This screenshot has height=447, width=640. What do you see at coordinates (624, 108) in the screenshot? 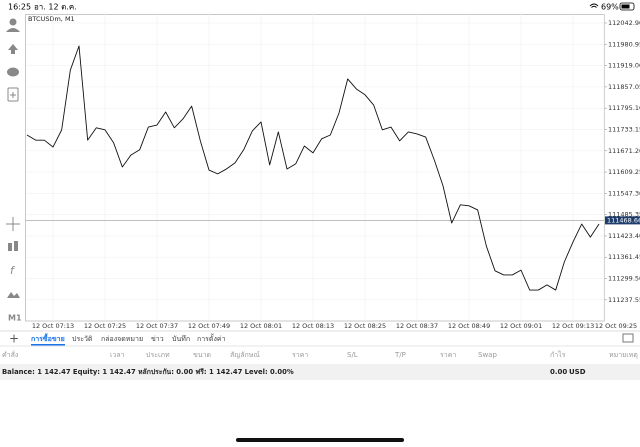
I see `y-tick-label: 111795.10` at bounding box center [624, 108].